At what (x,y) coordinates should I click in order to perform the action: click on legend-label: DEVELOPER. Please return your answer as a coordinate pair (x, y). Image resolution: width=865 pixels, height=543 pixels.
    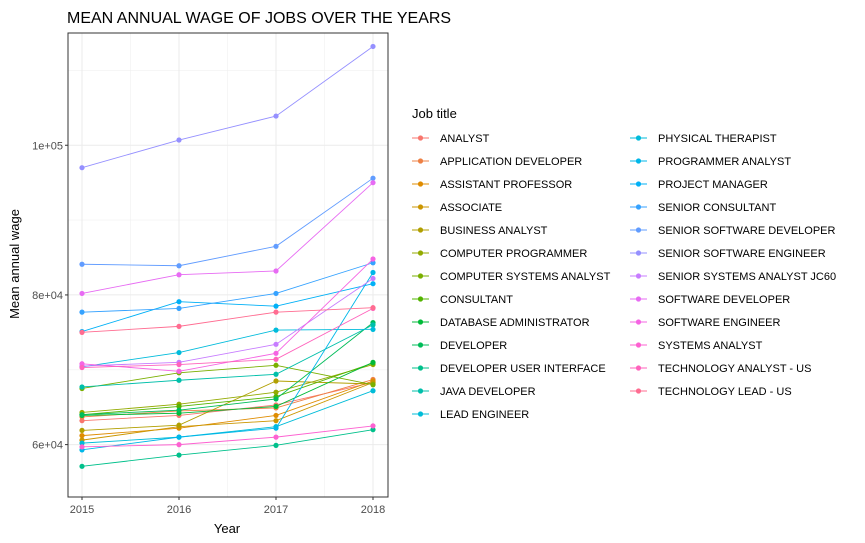
    Looking at the image, I should click on (473, 346).